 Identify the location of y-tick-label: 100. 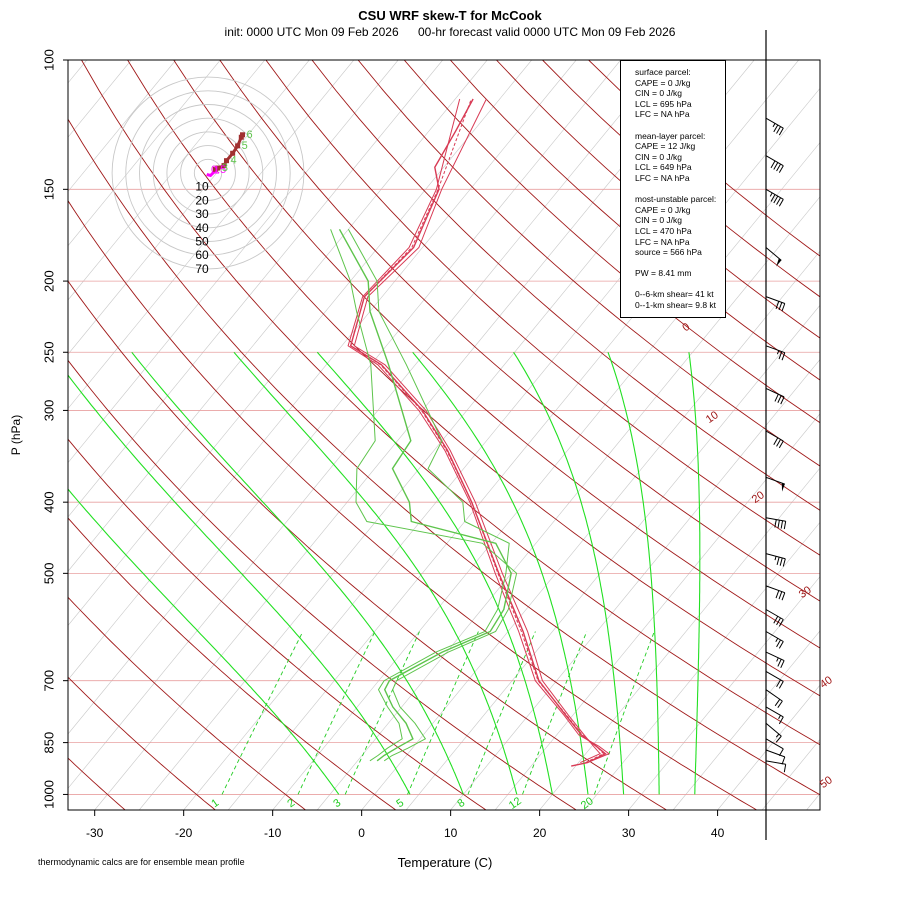
(48, 60).